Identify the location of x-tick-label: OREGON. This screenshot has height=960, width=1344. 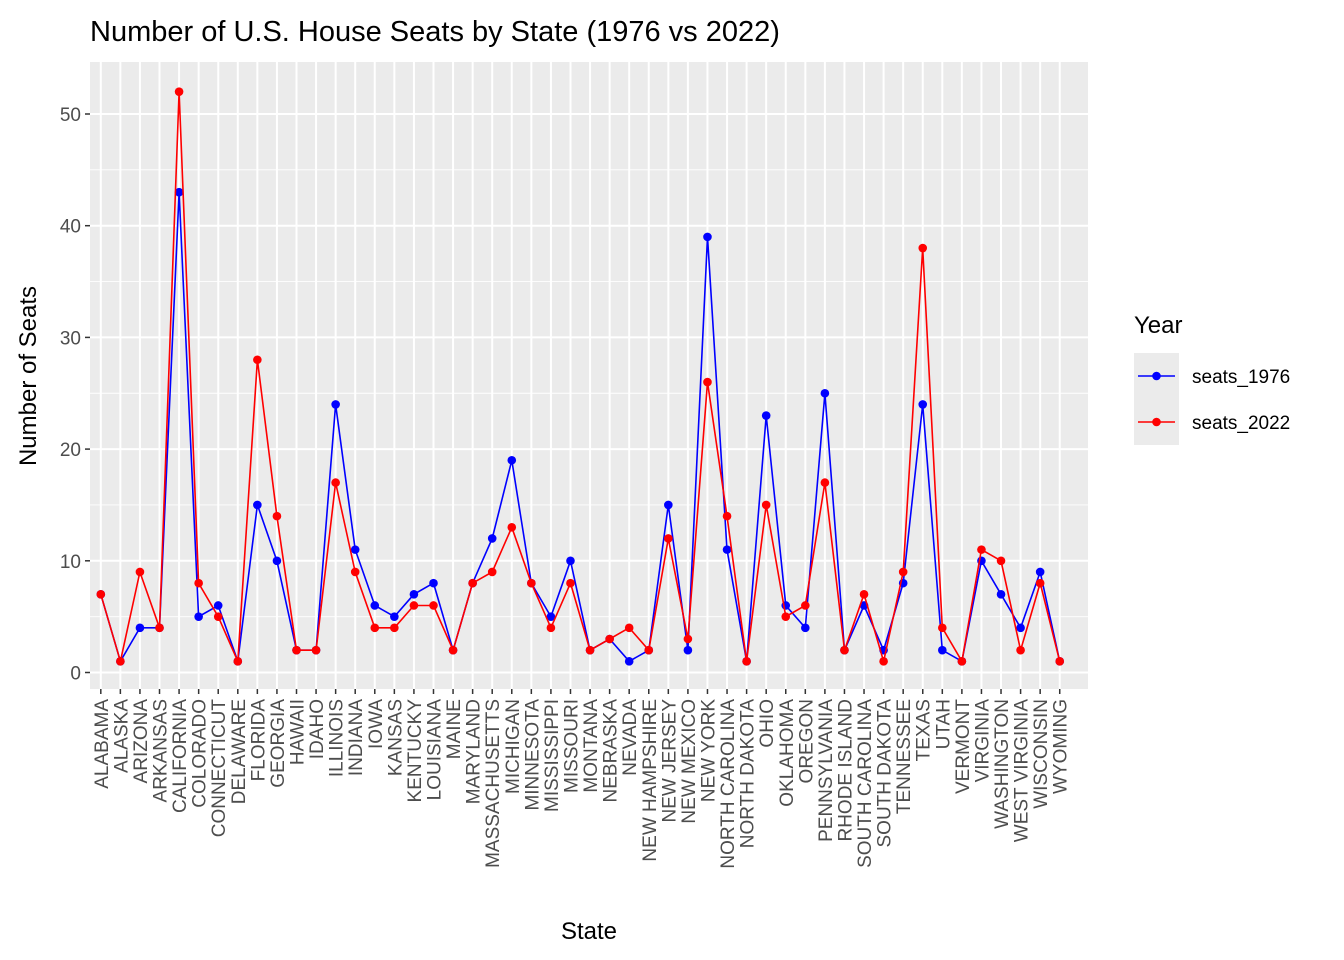
(806, 741).